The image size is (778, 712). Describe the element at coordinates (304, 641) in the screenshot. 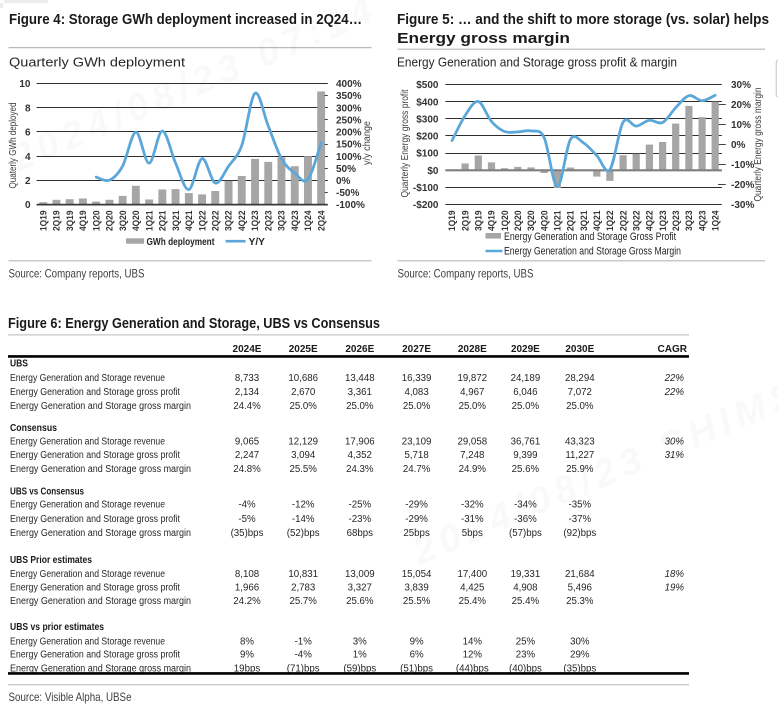

I see `svg-text: -1%` at that location.